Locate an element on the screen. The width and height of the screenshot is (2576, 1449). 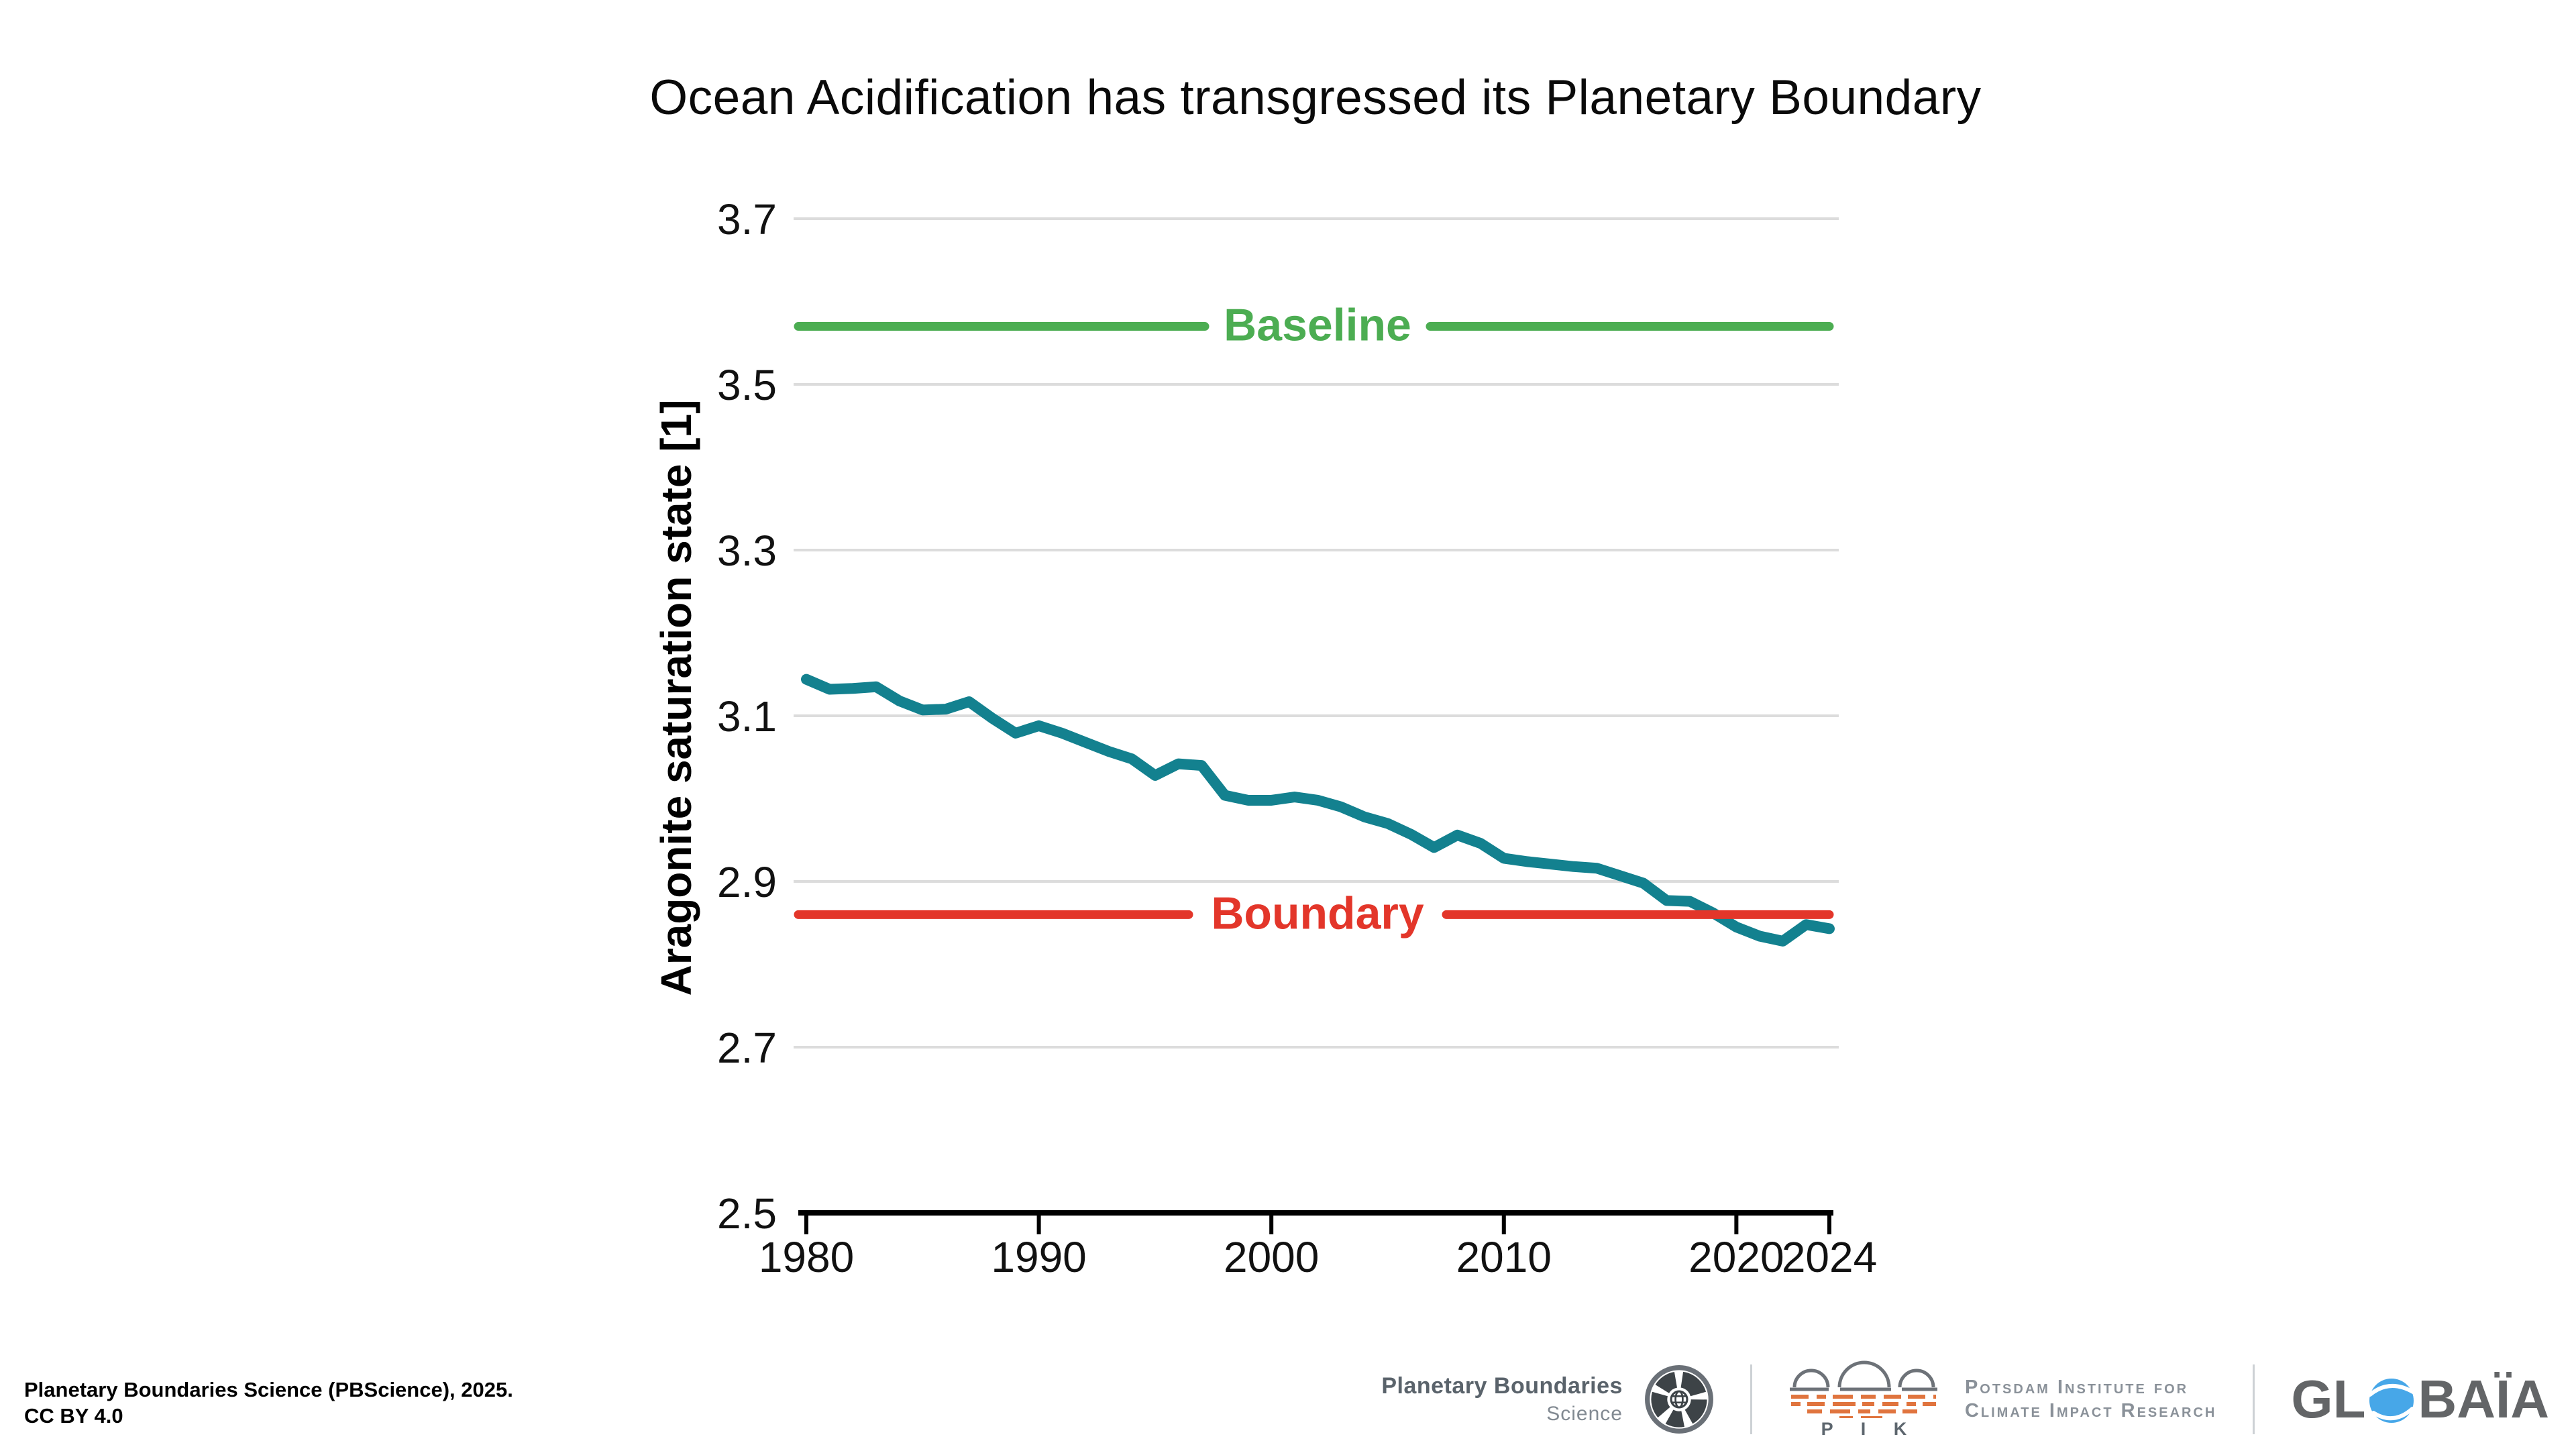
y-tick-label: 3.7 is located at coordinates (747, 219).